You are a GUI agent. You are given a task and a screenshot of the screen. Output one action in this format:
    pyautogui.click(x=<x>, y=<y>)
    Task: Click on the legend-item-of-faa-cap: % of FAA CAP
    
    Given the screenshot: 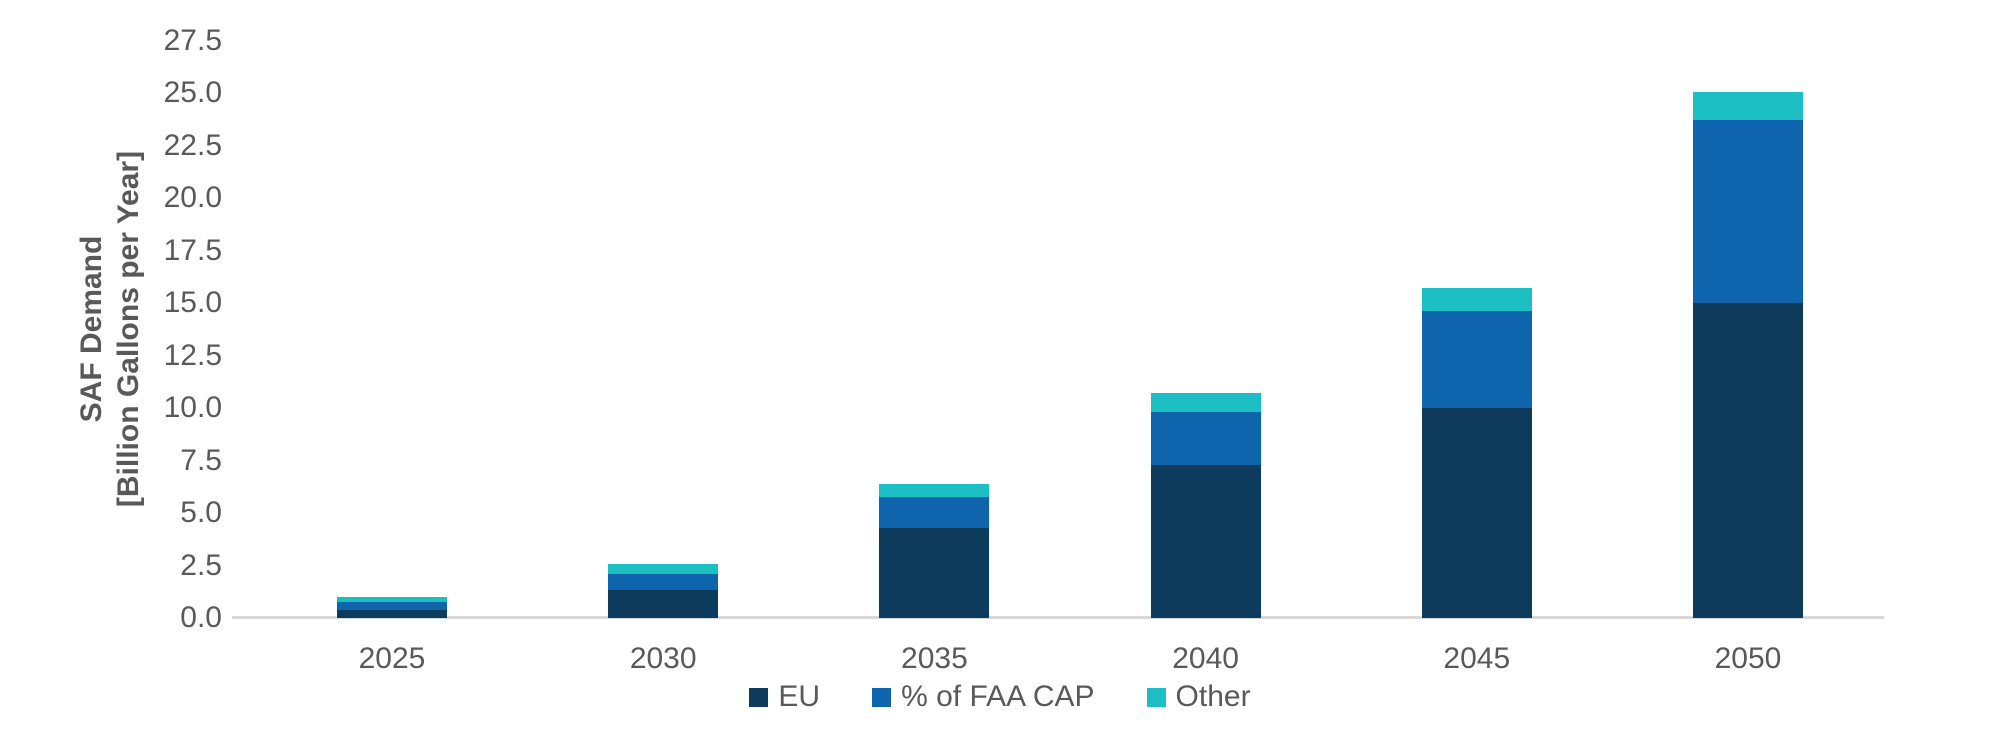 What is the action you would take?
    pyautogui.click(x=983, y=697)
    